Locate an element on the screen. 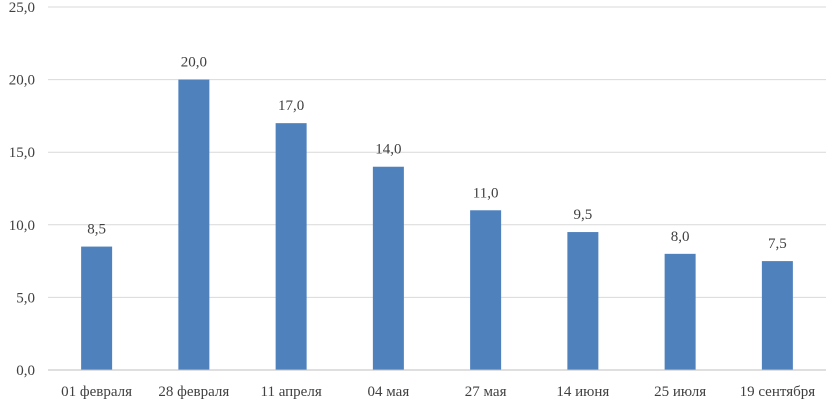 The height and width of the screenshot is (403, 826). data-label: 9,5 is located at coordinates (583, 215).